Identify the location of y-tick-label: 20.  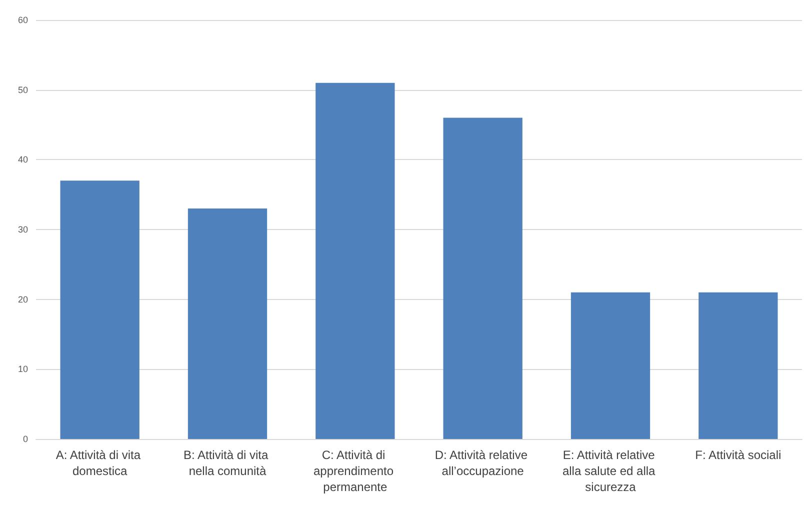
(23, 299).